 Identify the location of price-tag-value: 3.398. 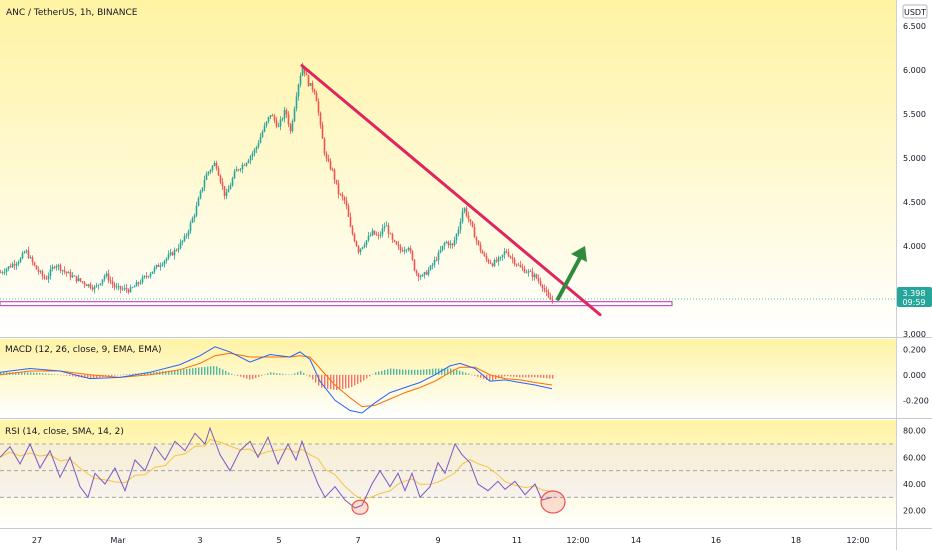
(914, 293).